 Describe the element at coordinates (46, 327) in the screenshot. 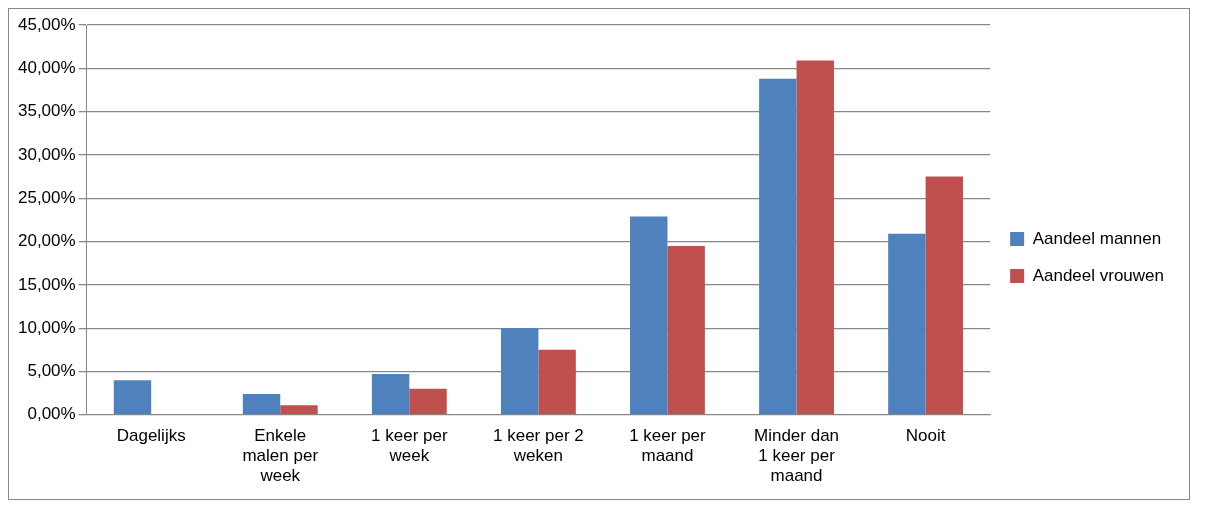

I see `y-tick-label: 10,00%` at that location.